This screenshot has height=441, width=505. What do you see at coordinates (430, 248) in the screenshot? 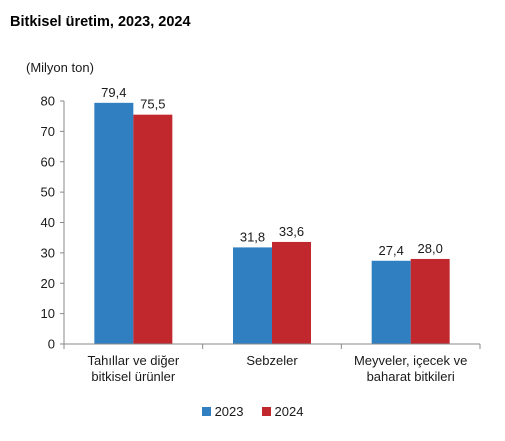
I see `data-label-2024: 28,0` at bounding box center [430, 248].